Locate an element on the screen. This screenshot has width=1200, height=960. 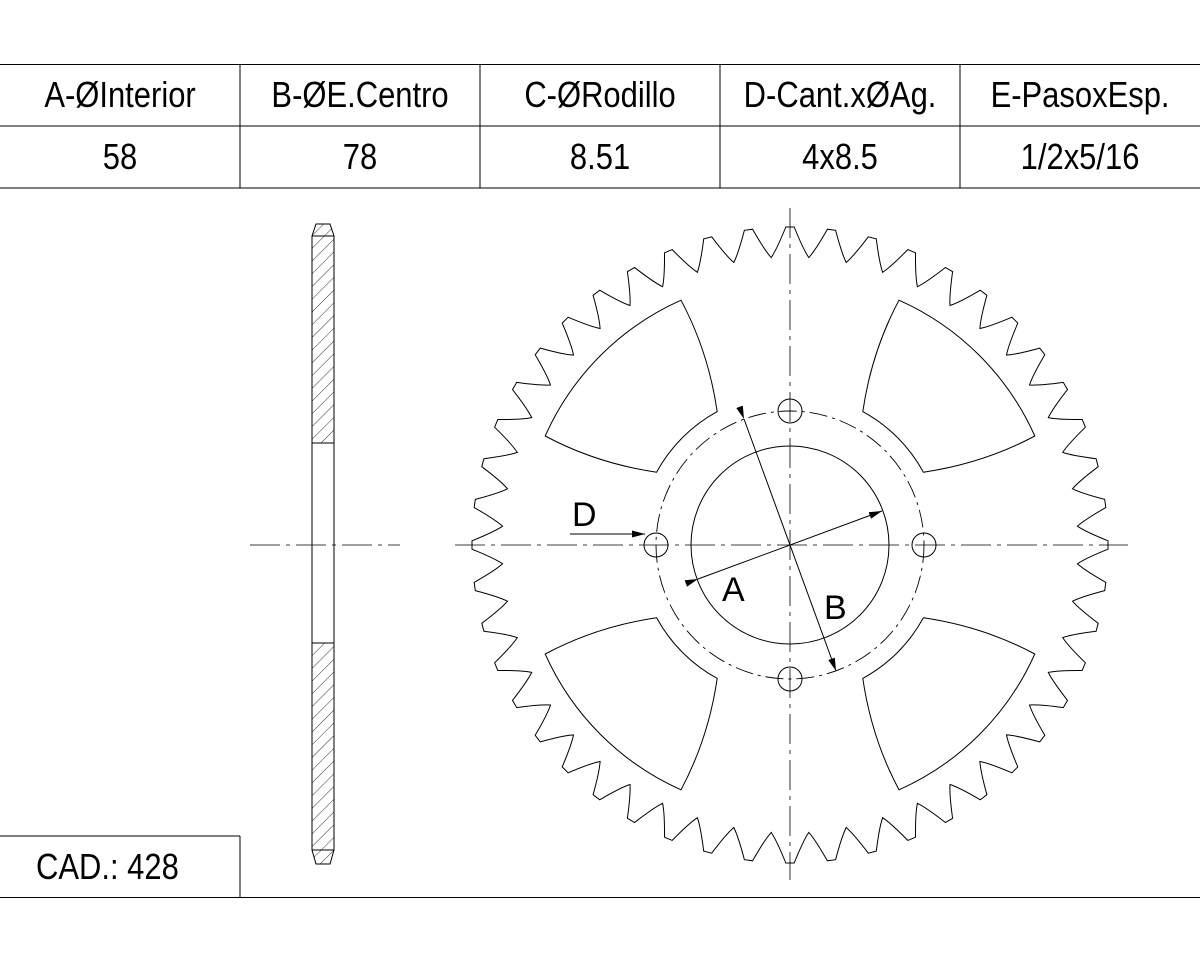
header-center-diameter: B-ØE.Centro is located at coordinates (360, 94).